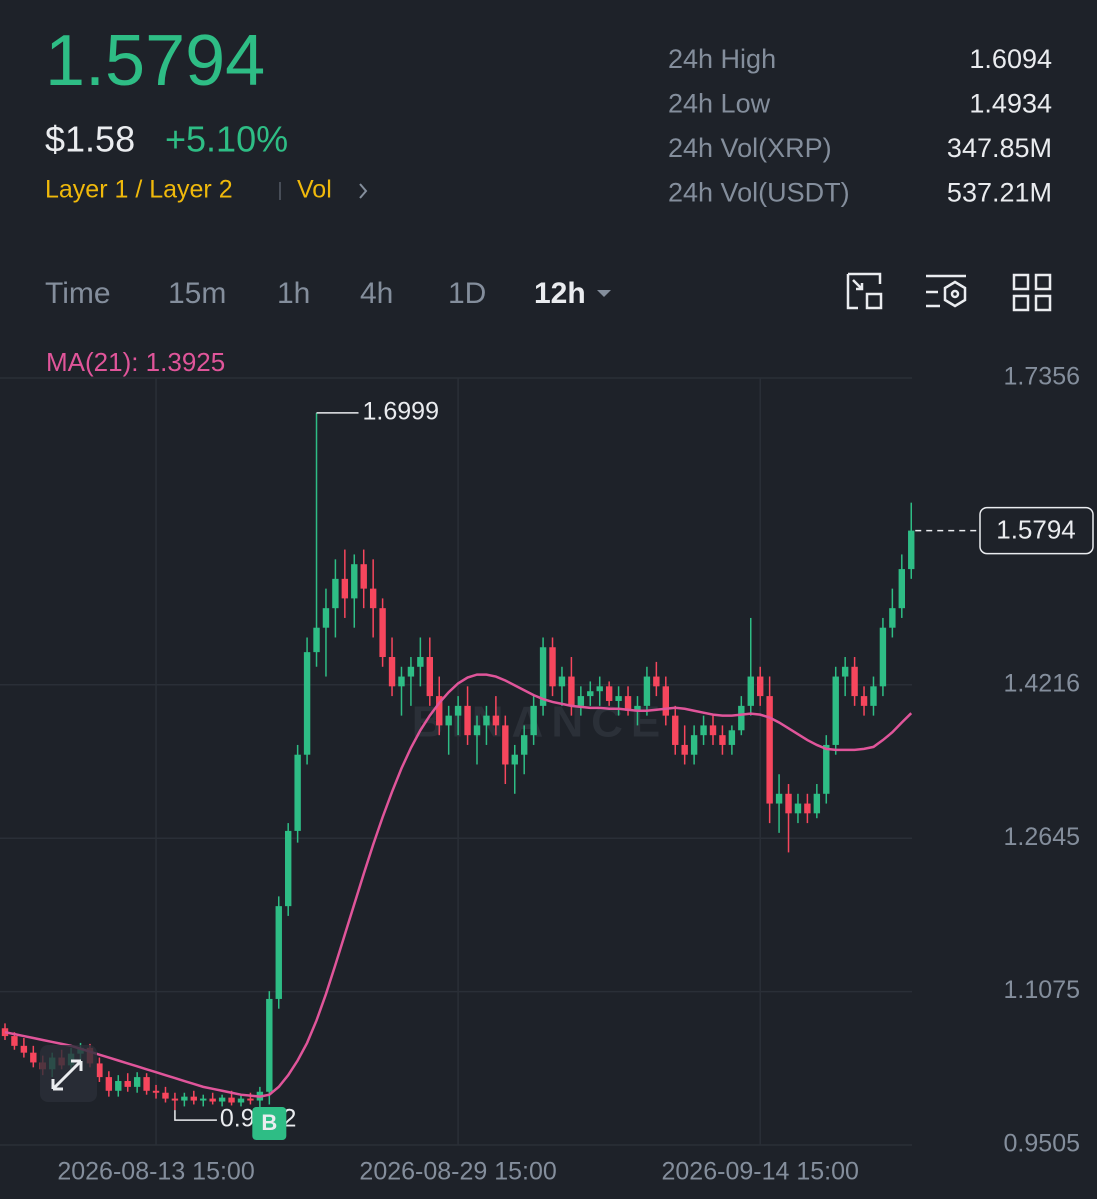  What do you see at coordinates (314, 190) in the screenshot?
I see `vol-tag: Vol` at bounding box center [314, 190].